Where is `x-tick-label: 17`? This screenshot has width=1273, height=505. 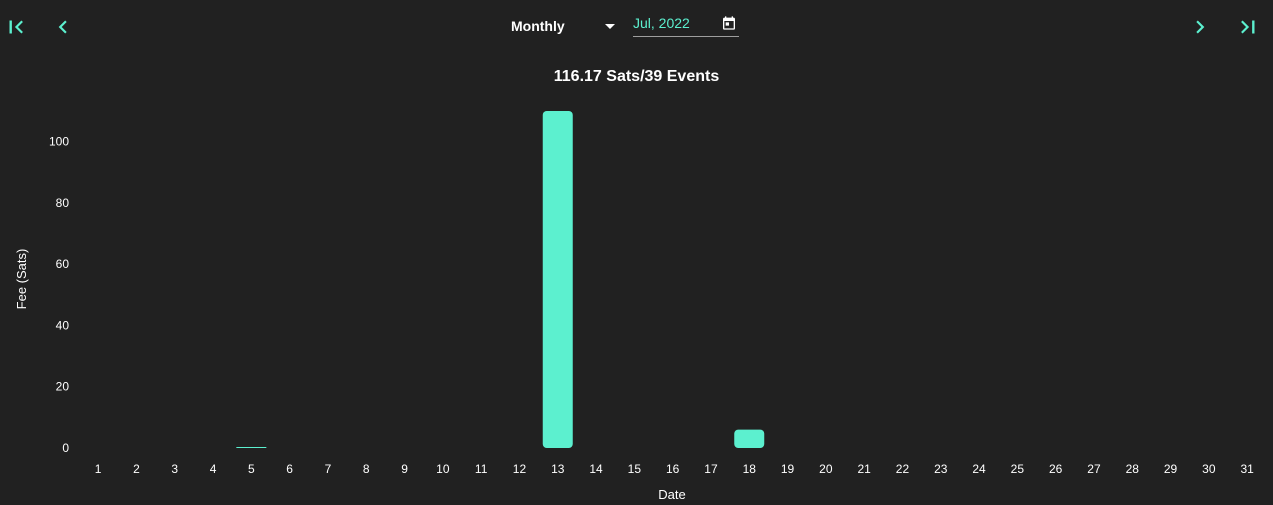 x-tick-label: 17 is located at coordinates (711, 469).